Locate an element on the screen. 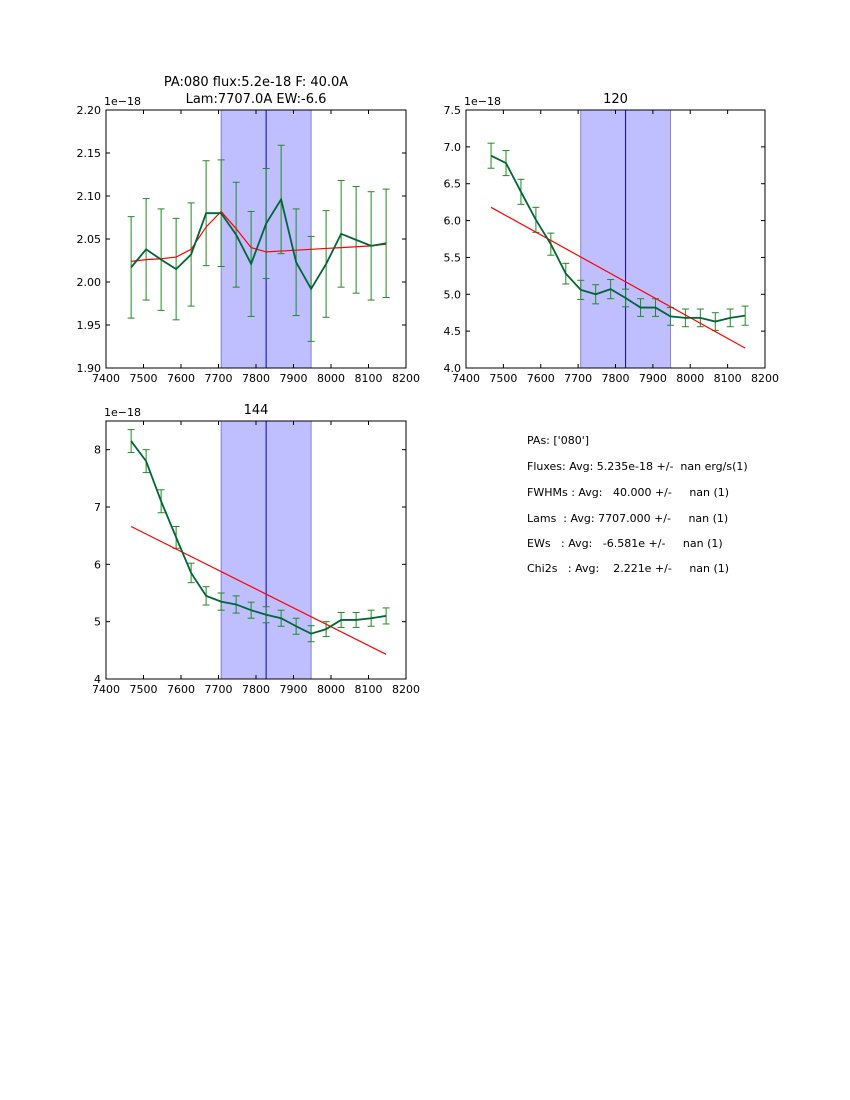 The image size is (850, 1100). chart-title: 144 is located at coordinates (256, 410).